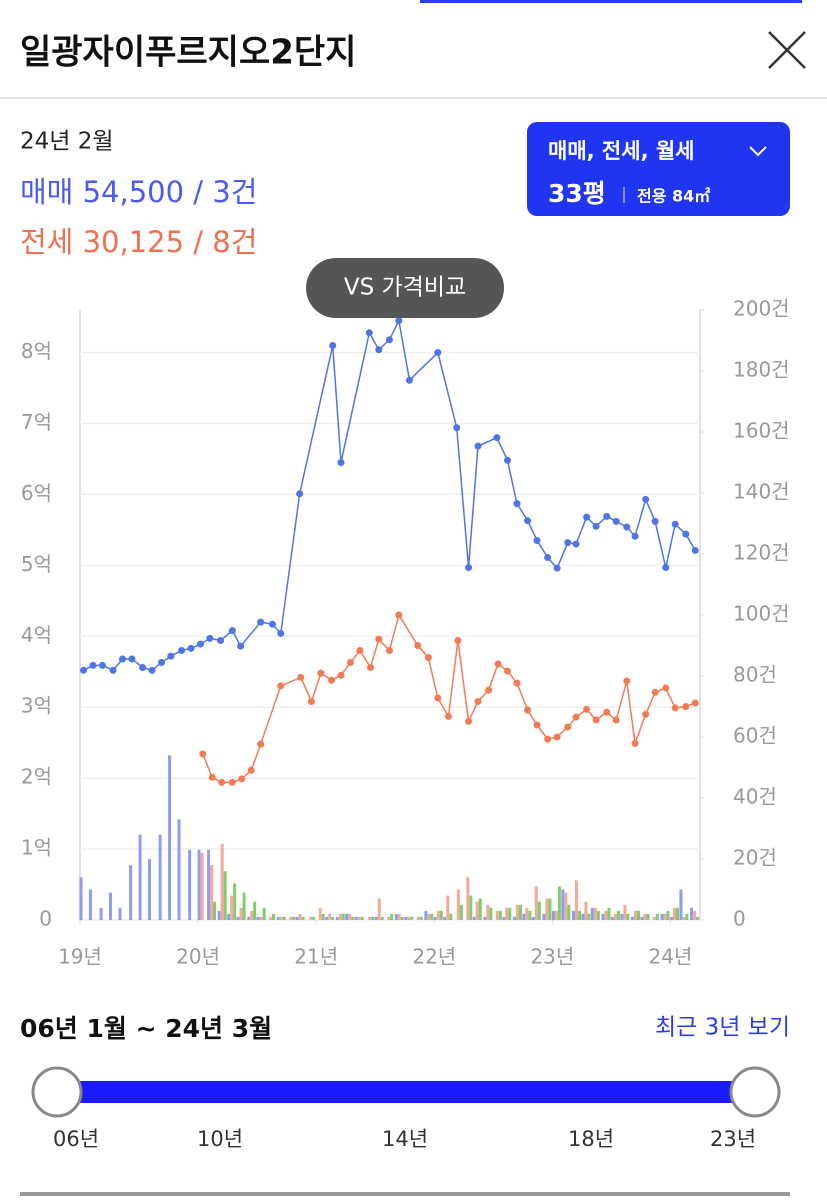 This screenshot has width=827, height=1202. Describe the element at coordinates (146, 1028) in the screenshot. I see `range-text: 06년 1월 ~ 24년 3월` at that location.